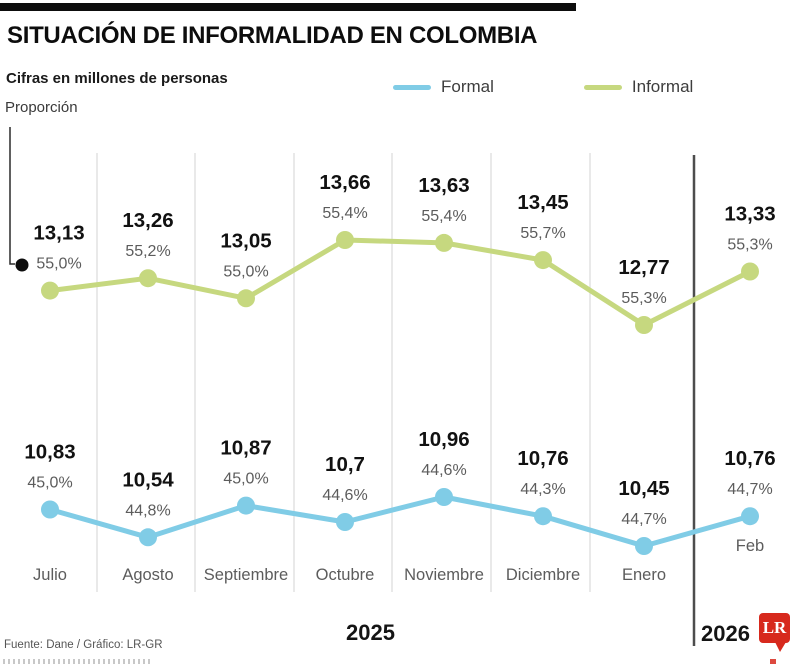 The image size is (800, 666). I want to click on formal-value-label: 10,7, so click(345, 464).